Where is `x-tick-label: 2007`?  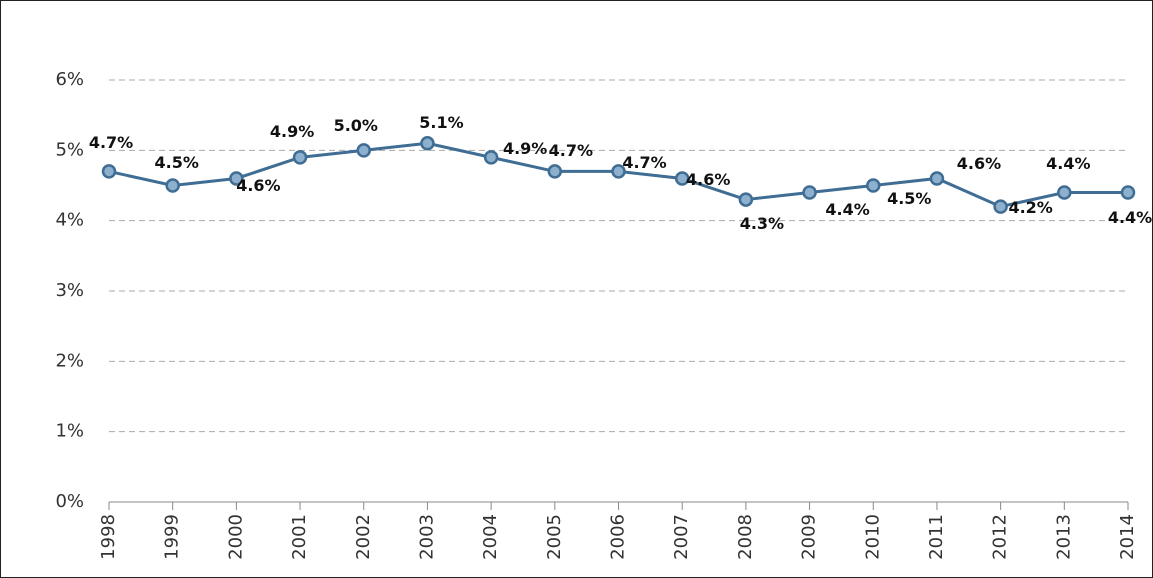 x-tick-label: 2007 is located at coordinates (681, 537).